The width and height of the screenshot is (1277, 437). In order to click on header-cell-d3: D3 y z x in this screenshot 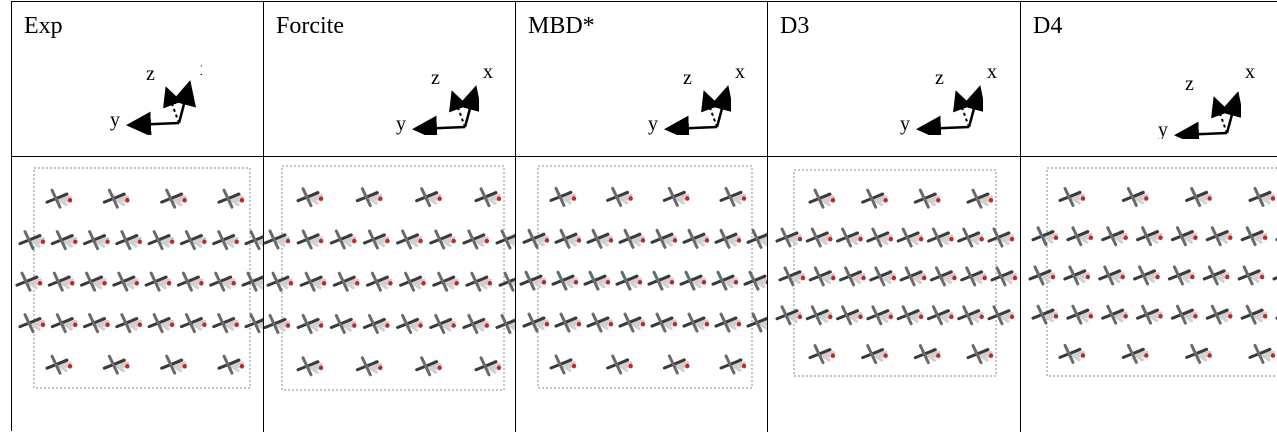, I will do `click(894, 79)`.